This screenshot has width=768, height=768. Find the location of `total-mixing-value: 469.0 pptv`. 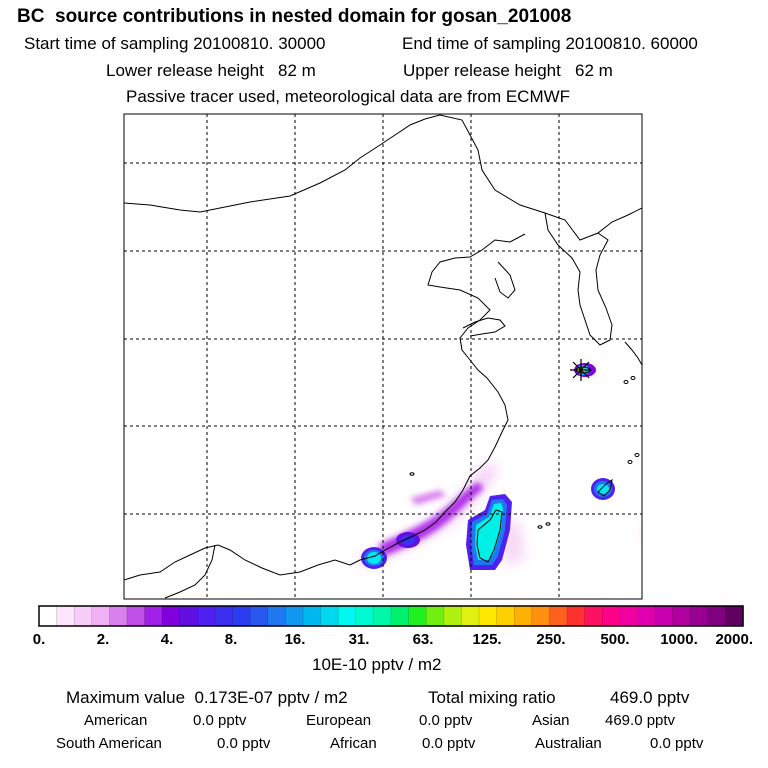

total-mixing-value: 469.0 pptv is located at coordinates (650, 697).